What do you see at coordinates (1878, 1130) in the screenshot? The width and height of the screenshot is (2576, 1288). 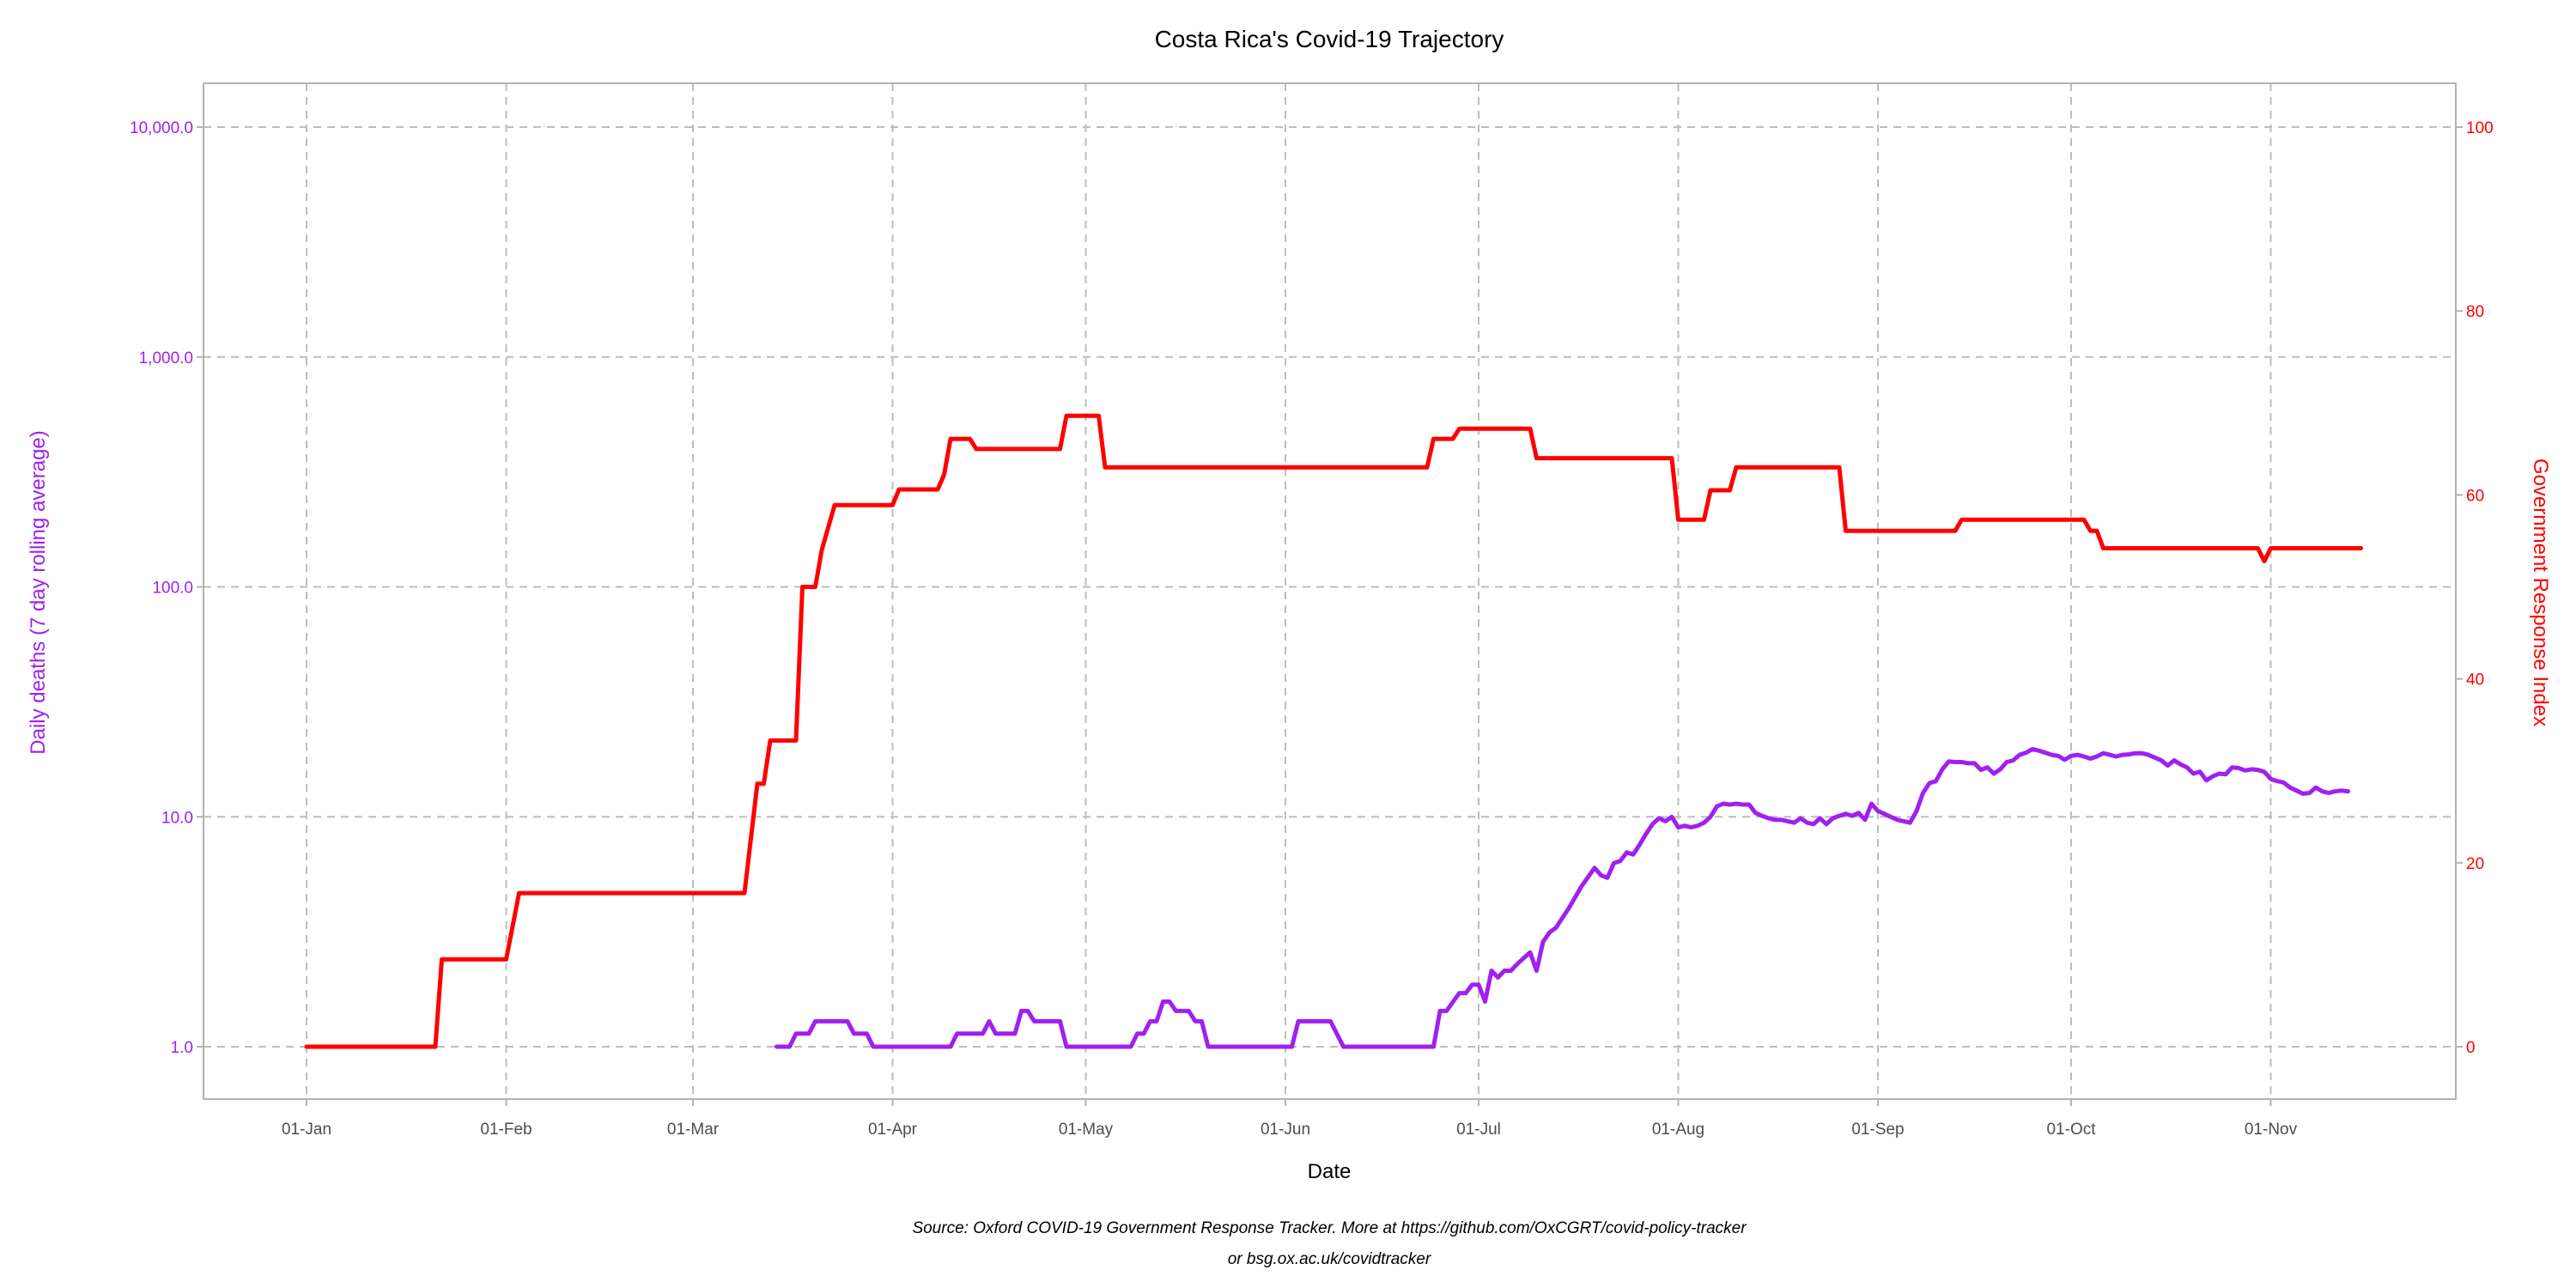 I see `x-tick-label: 01-Sep` at bounding box center [1878, 1130].